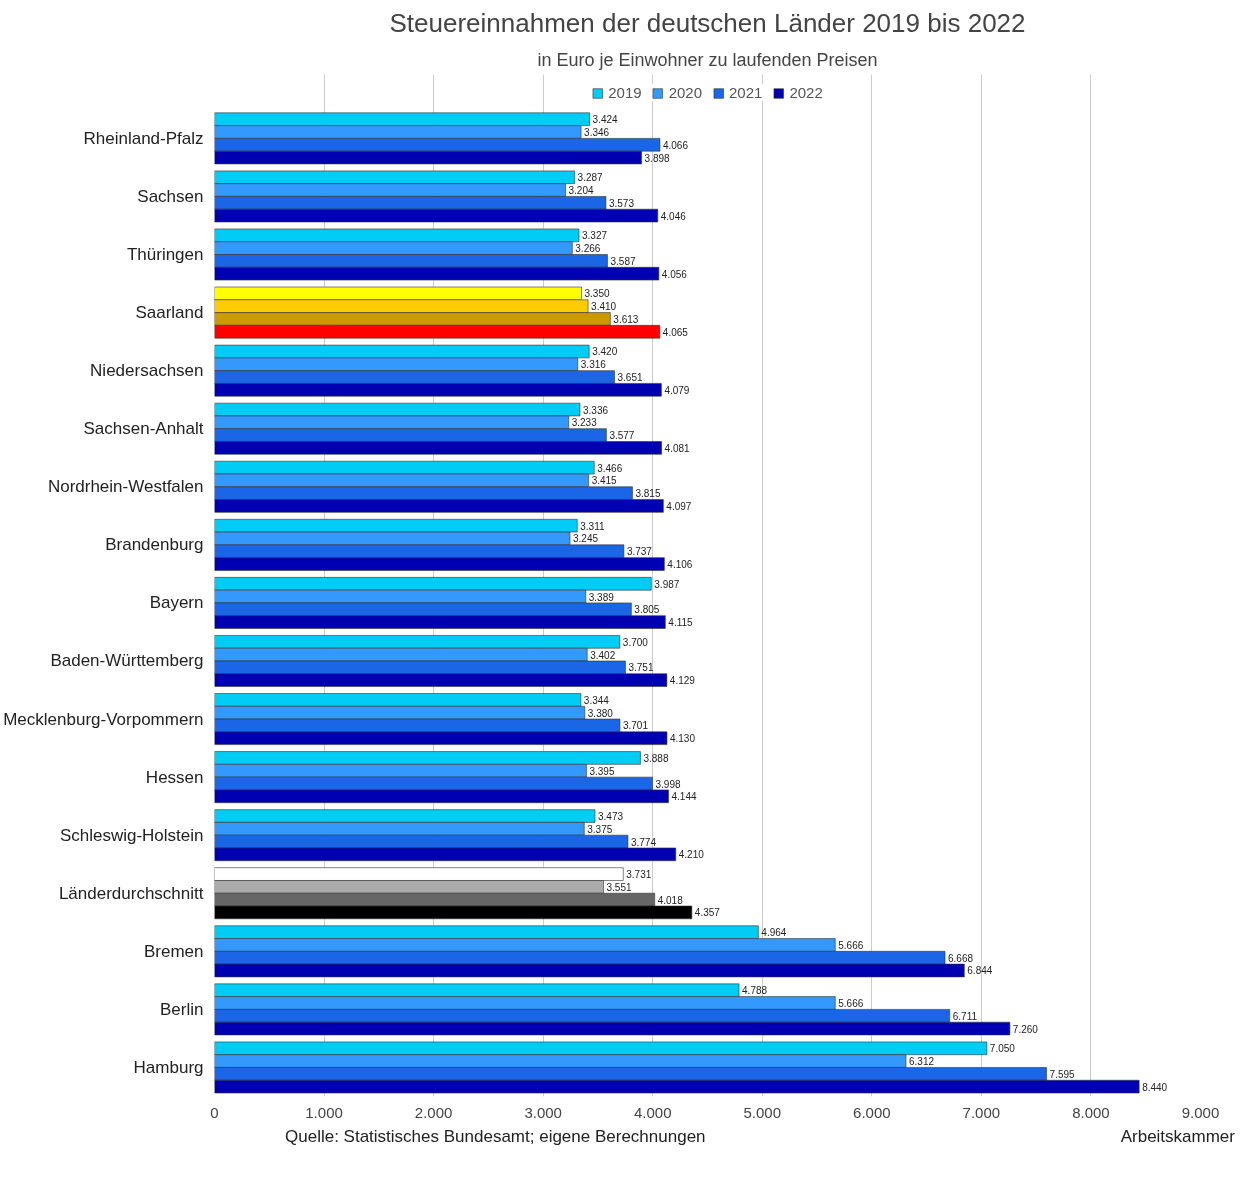  I want to click on data-label: 4.130, so click(682, 739).